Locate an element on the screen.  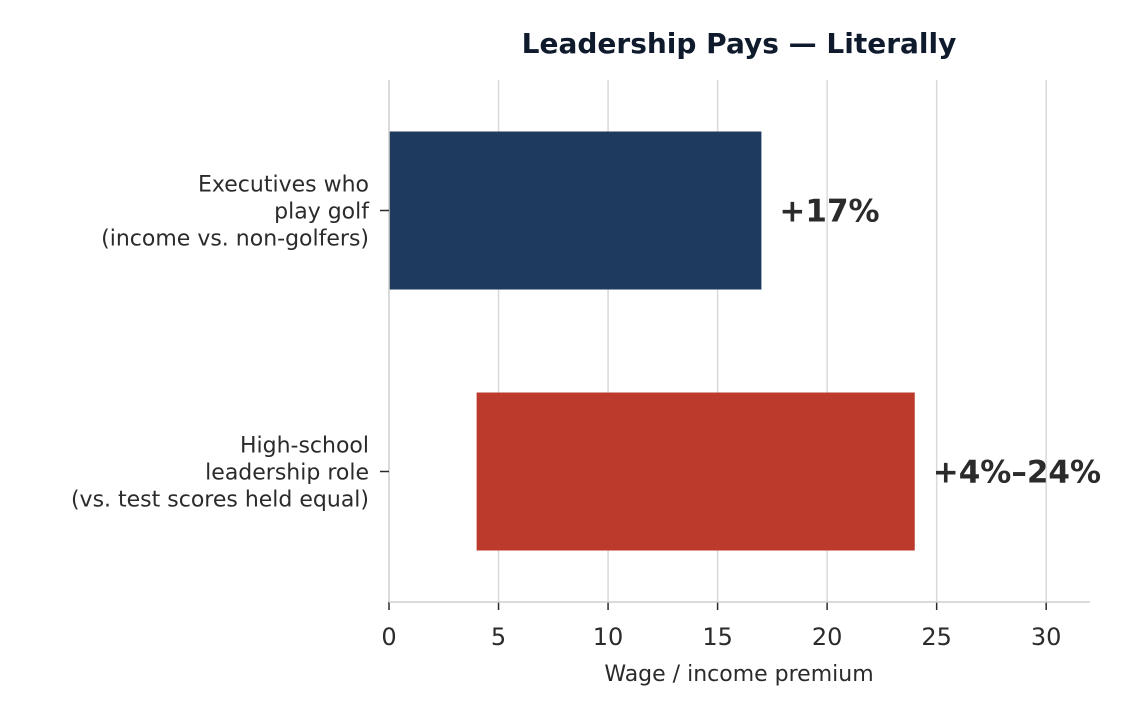
category-label-line: play golf is located at coordinates (322, 212).